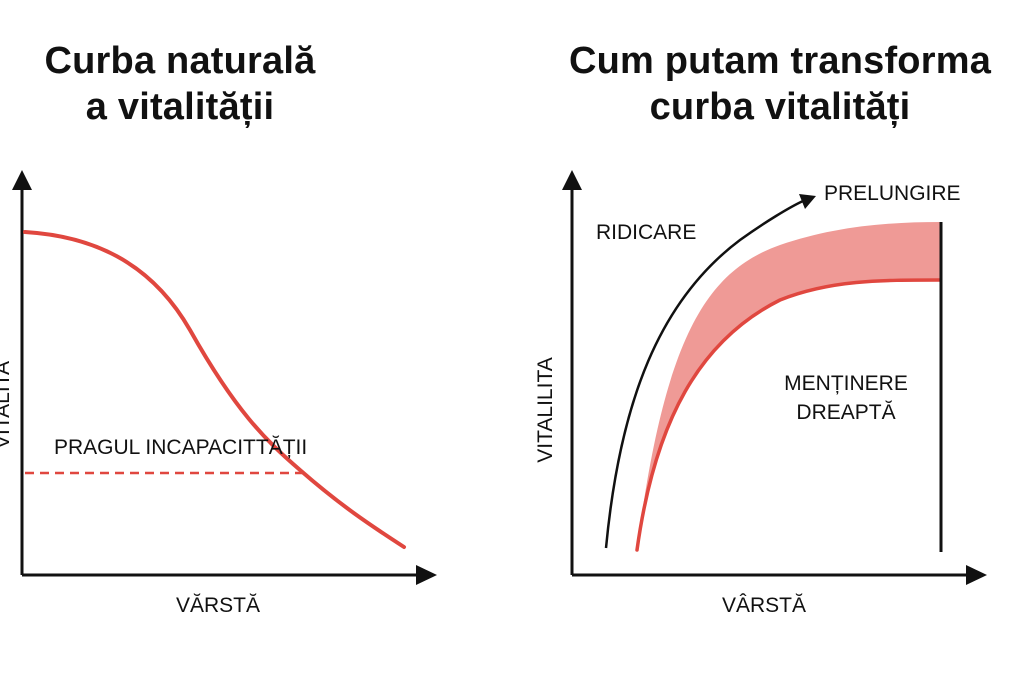  Describe the element at coordinates (646, 232) in the screenshot. I see `raise-label: RIDICARE` at that location.